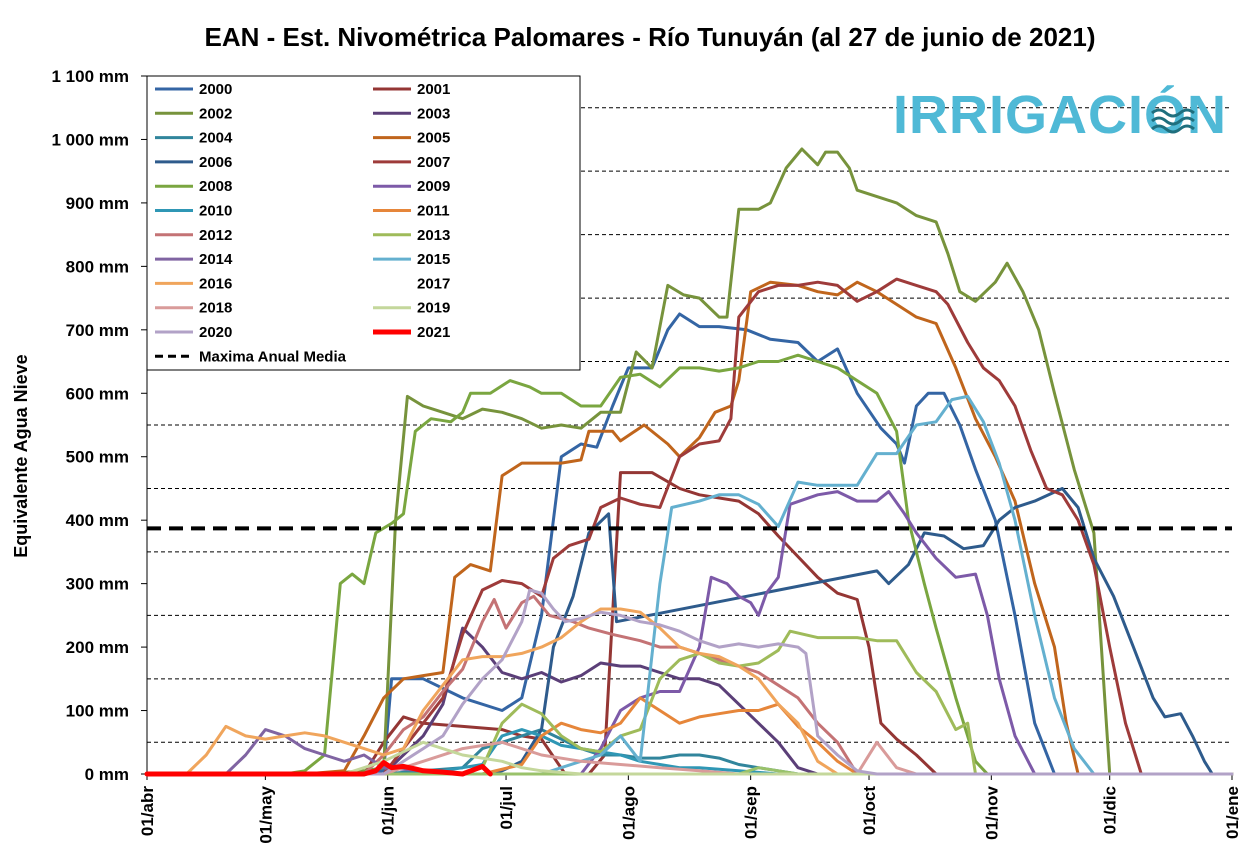  Describe the element at coordinates (215, 186) in the screenshot. I see `legend-label-2008: 2008` at that location.